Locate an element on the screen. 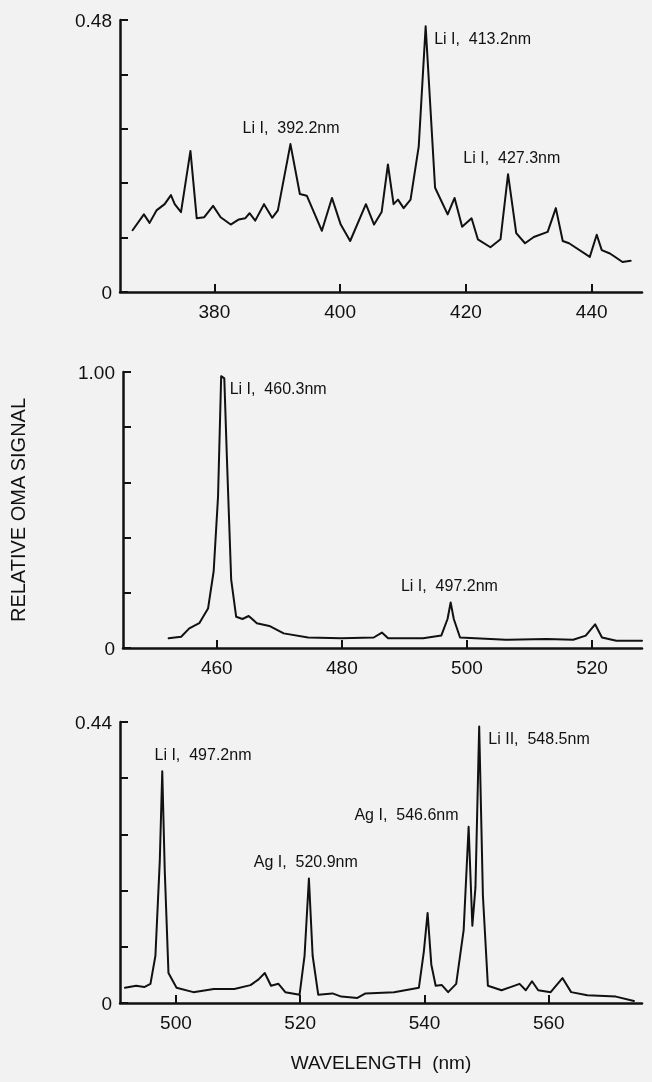 This screenshot has height=1082, width=652. x-tick-label: 480 is located at coordinates (342, 667).